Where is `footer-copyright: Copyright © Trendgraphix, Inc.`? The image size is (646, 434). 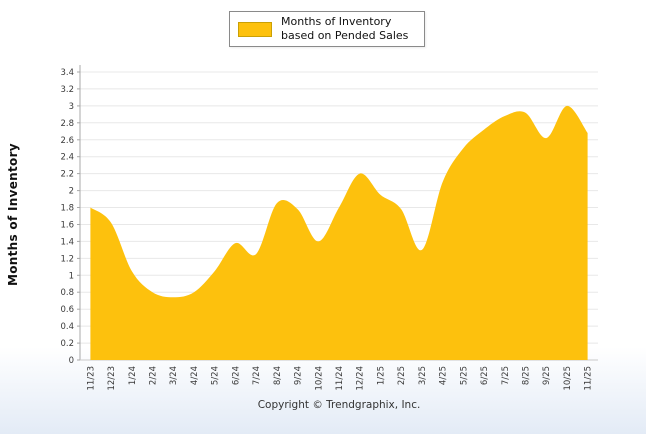
footer-copyright: Copyright © Trendgraphix, Inc. is located at coordinates (339, 405).